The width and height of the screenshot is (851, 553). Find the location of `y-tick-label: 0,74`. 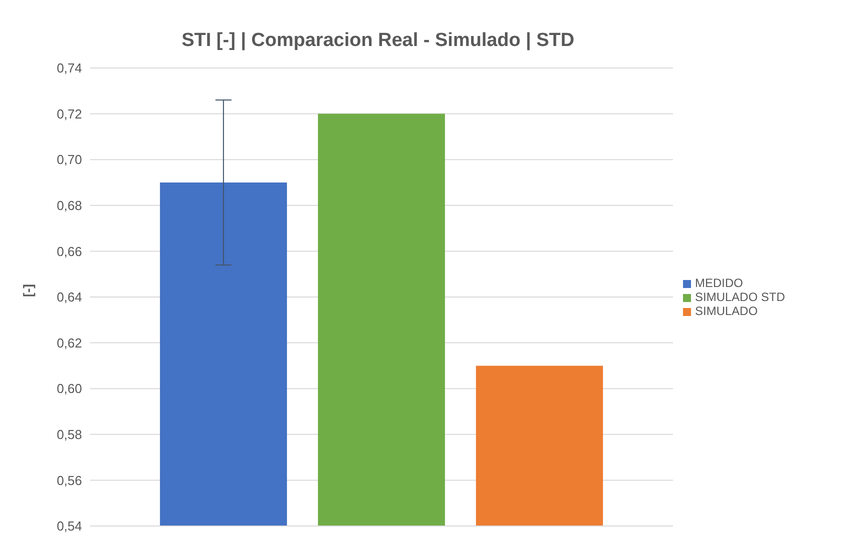

y-tick-label: 0,74 is located at coordinates (69, 68).